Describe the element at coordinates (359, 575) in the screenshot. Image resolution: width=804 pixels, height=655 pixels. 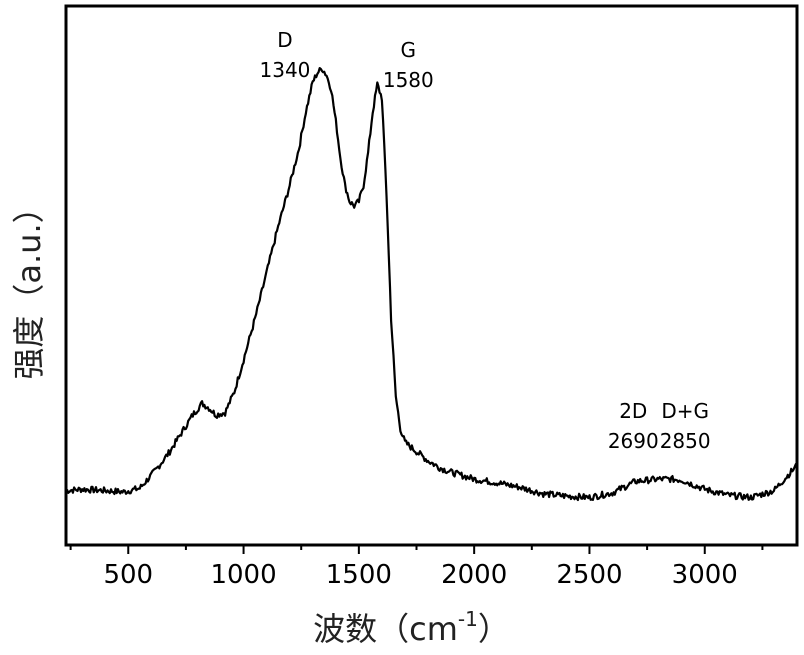
I see `x-tick-label: 1500` at that location.